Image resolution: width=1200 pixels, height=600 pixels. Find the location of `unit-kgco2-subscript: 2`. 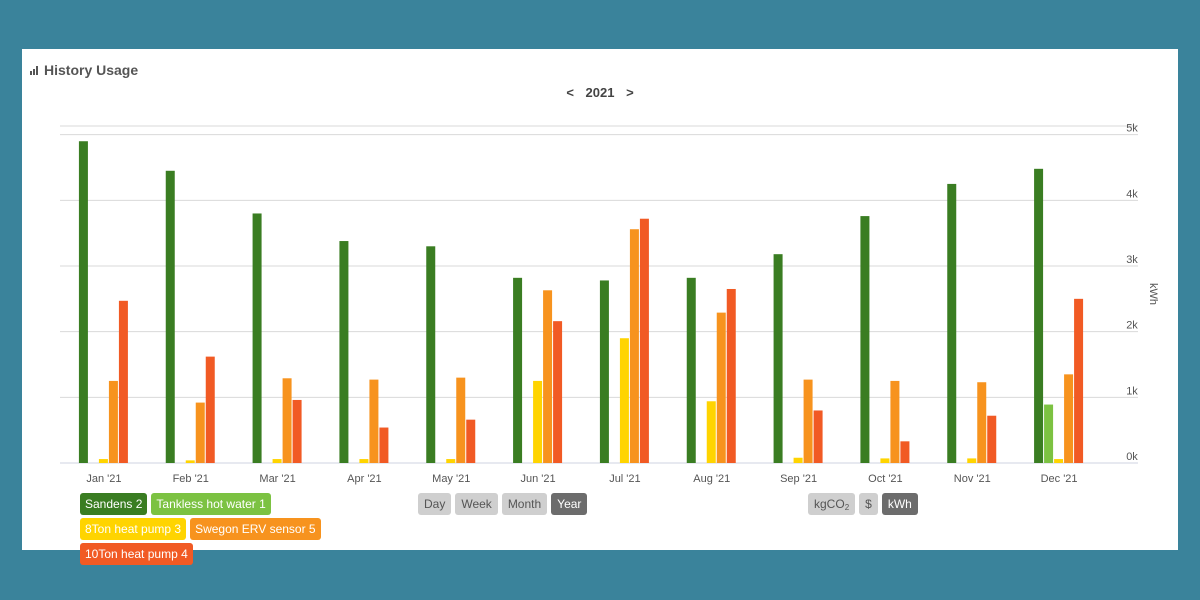

unit-kgco2-subscript: 2 is located at coordinates (847, 507).